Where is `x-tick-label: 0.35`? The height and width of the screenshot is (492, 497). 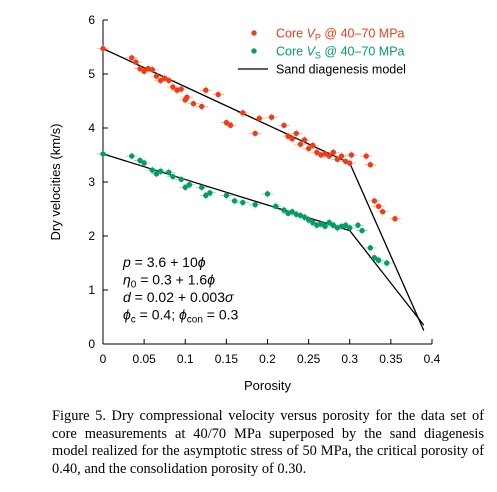 x-tick-label: 0.35 is located at coordinates (391, 359).